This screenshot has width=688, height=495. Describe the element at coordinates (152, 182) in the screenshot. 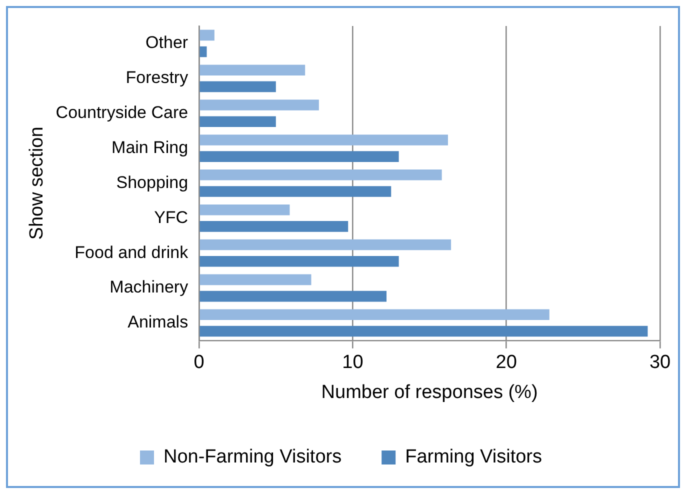

I see `y-tick-label: Shopping` at that location.